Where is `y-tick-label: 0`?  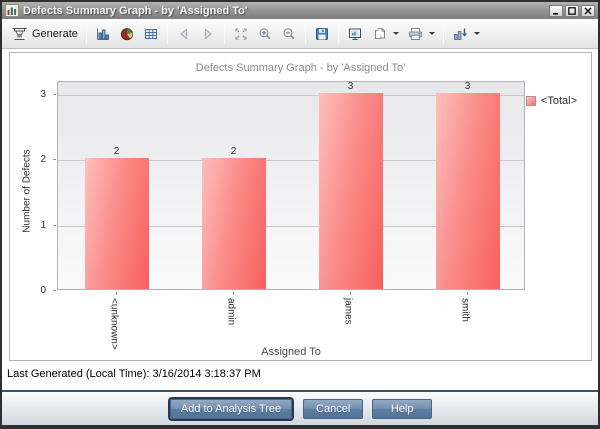
y-tick-label: 0 is located at coordinates (43, 290).